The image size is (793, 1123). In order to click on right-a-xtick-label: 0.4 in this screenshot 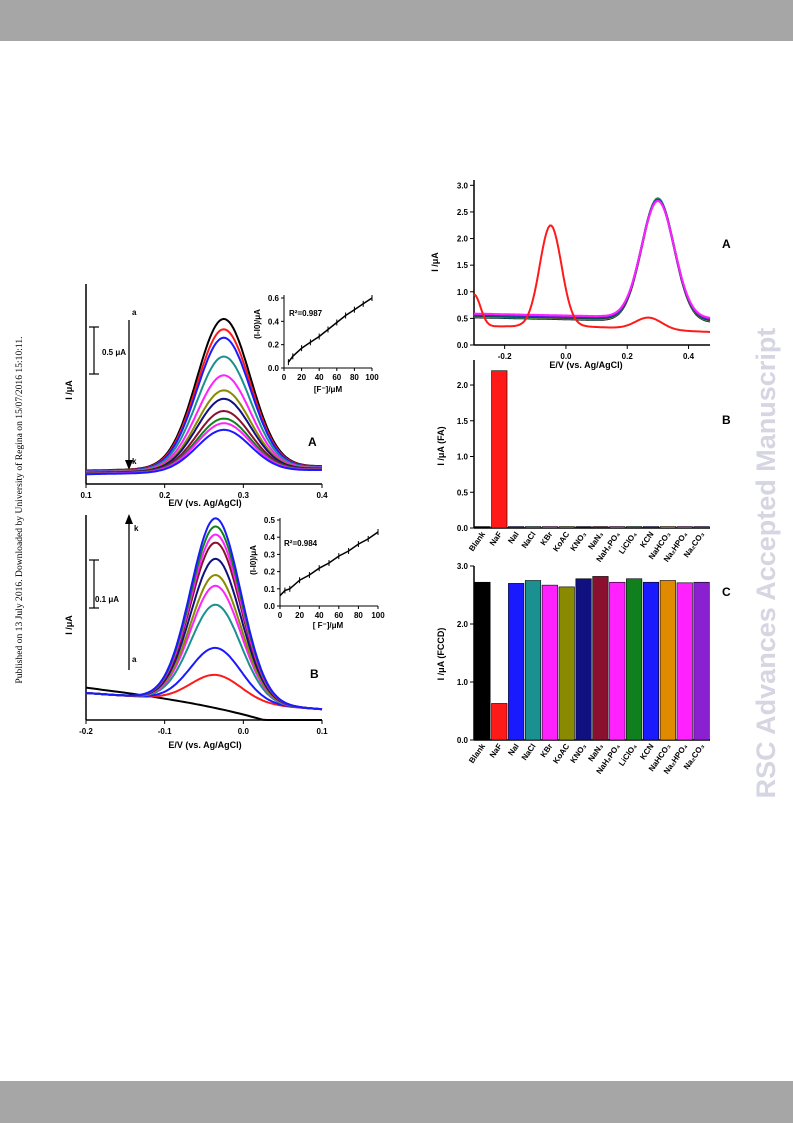, I will do `click(689, 356)`.